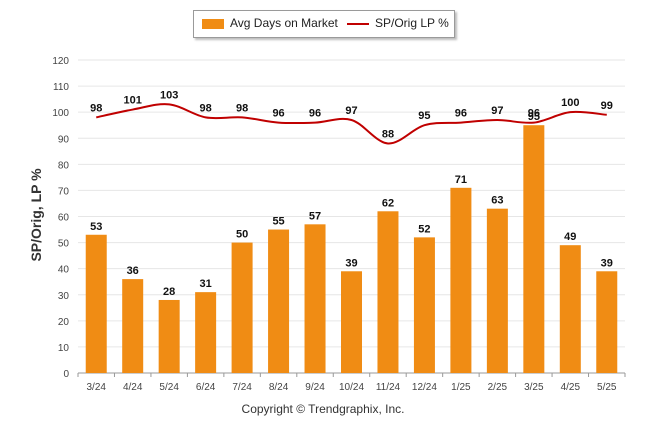 Image resolution: width=646 pixels, height=434 pixels. I want to click on bar-value-label: 50, so click(242, 235).